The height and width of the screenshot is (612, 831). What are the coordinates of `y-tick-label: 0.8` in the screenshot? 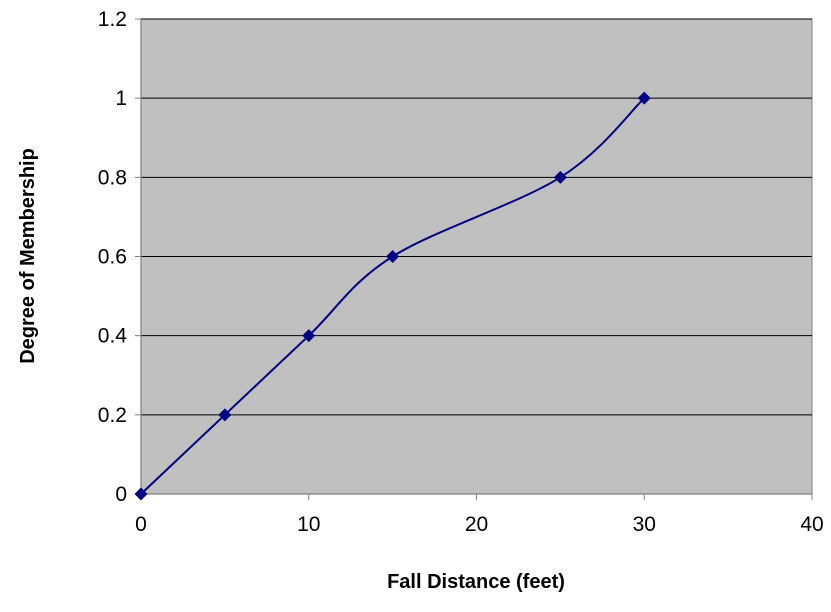 It's located at (112, 177).